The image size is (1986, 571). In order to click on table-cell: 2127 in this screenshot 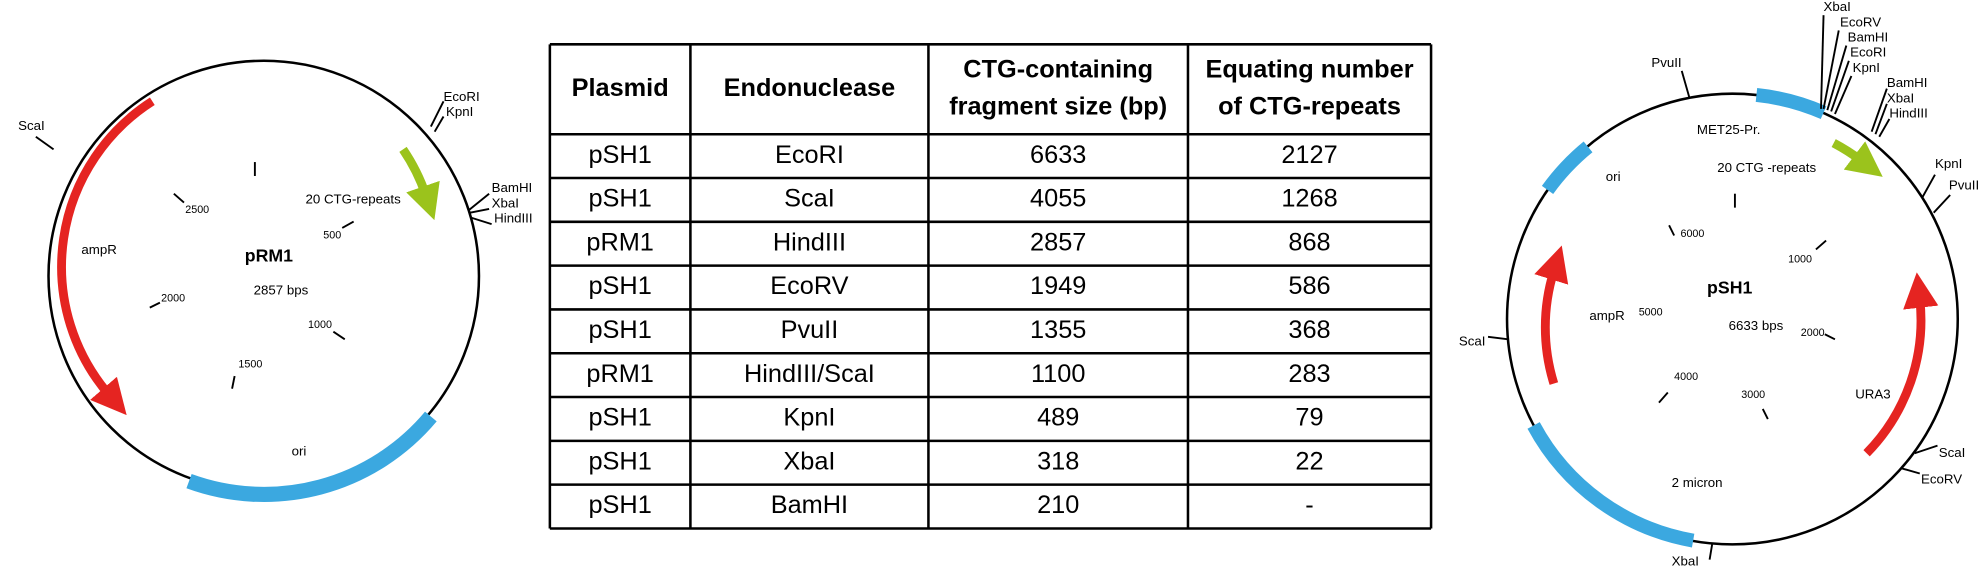, I will do `click(1309, 155)`.